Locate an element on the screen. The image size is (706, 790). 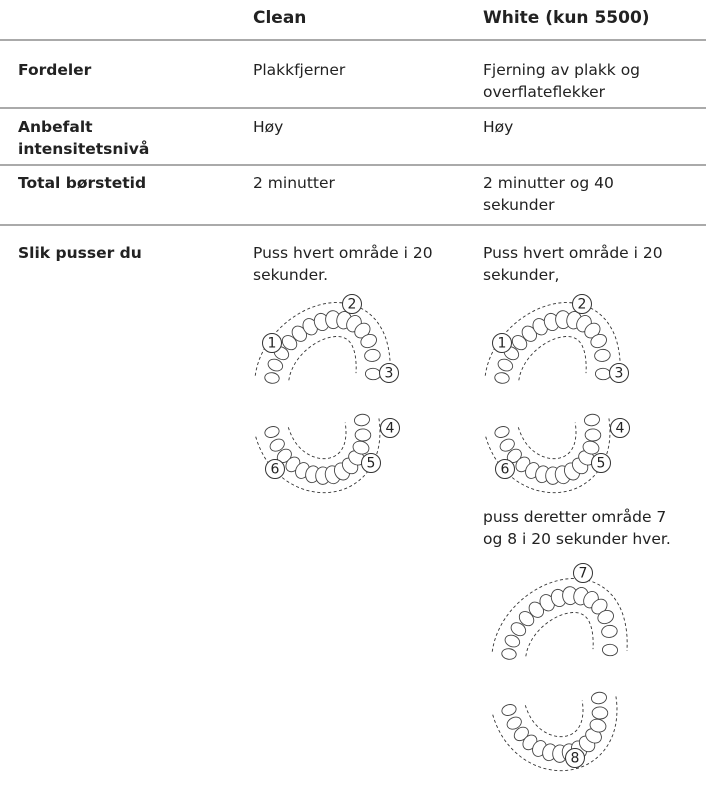
line: sekunder is located at coordinates (519, 205).